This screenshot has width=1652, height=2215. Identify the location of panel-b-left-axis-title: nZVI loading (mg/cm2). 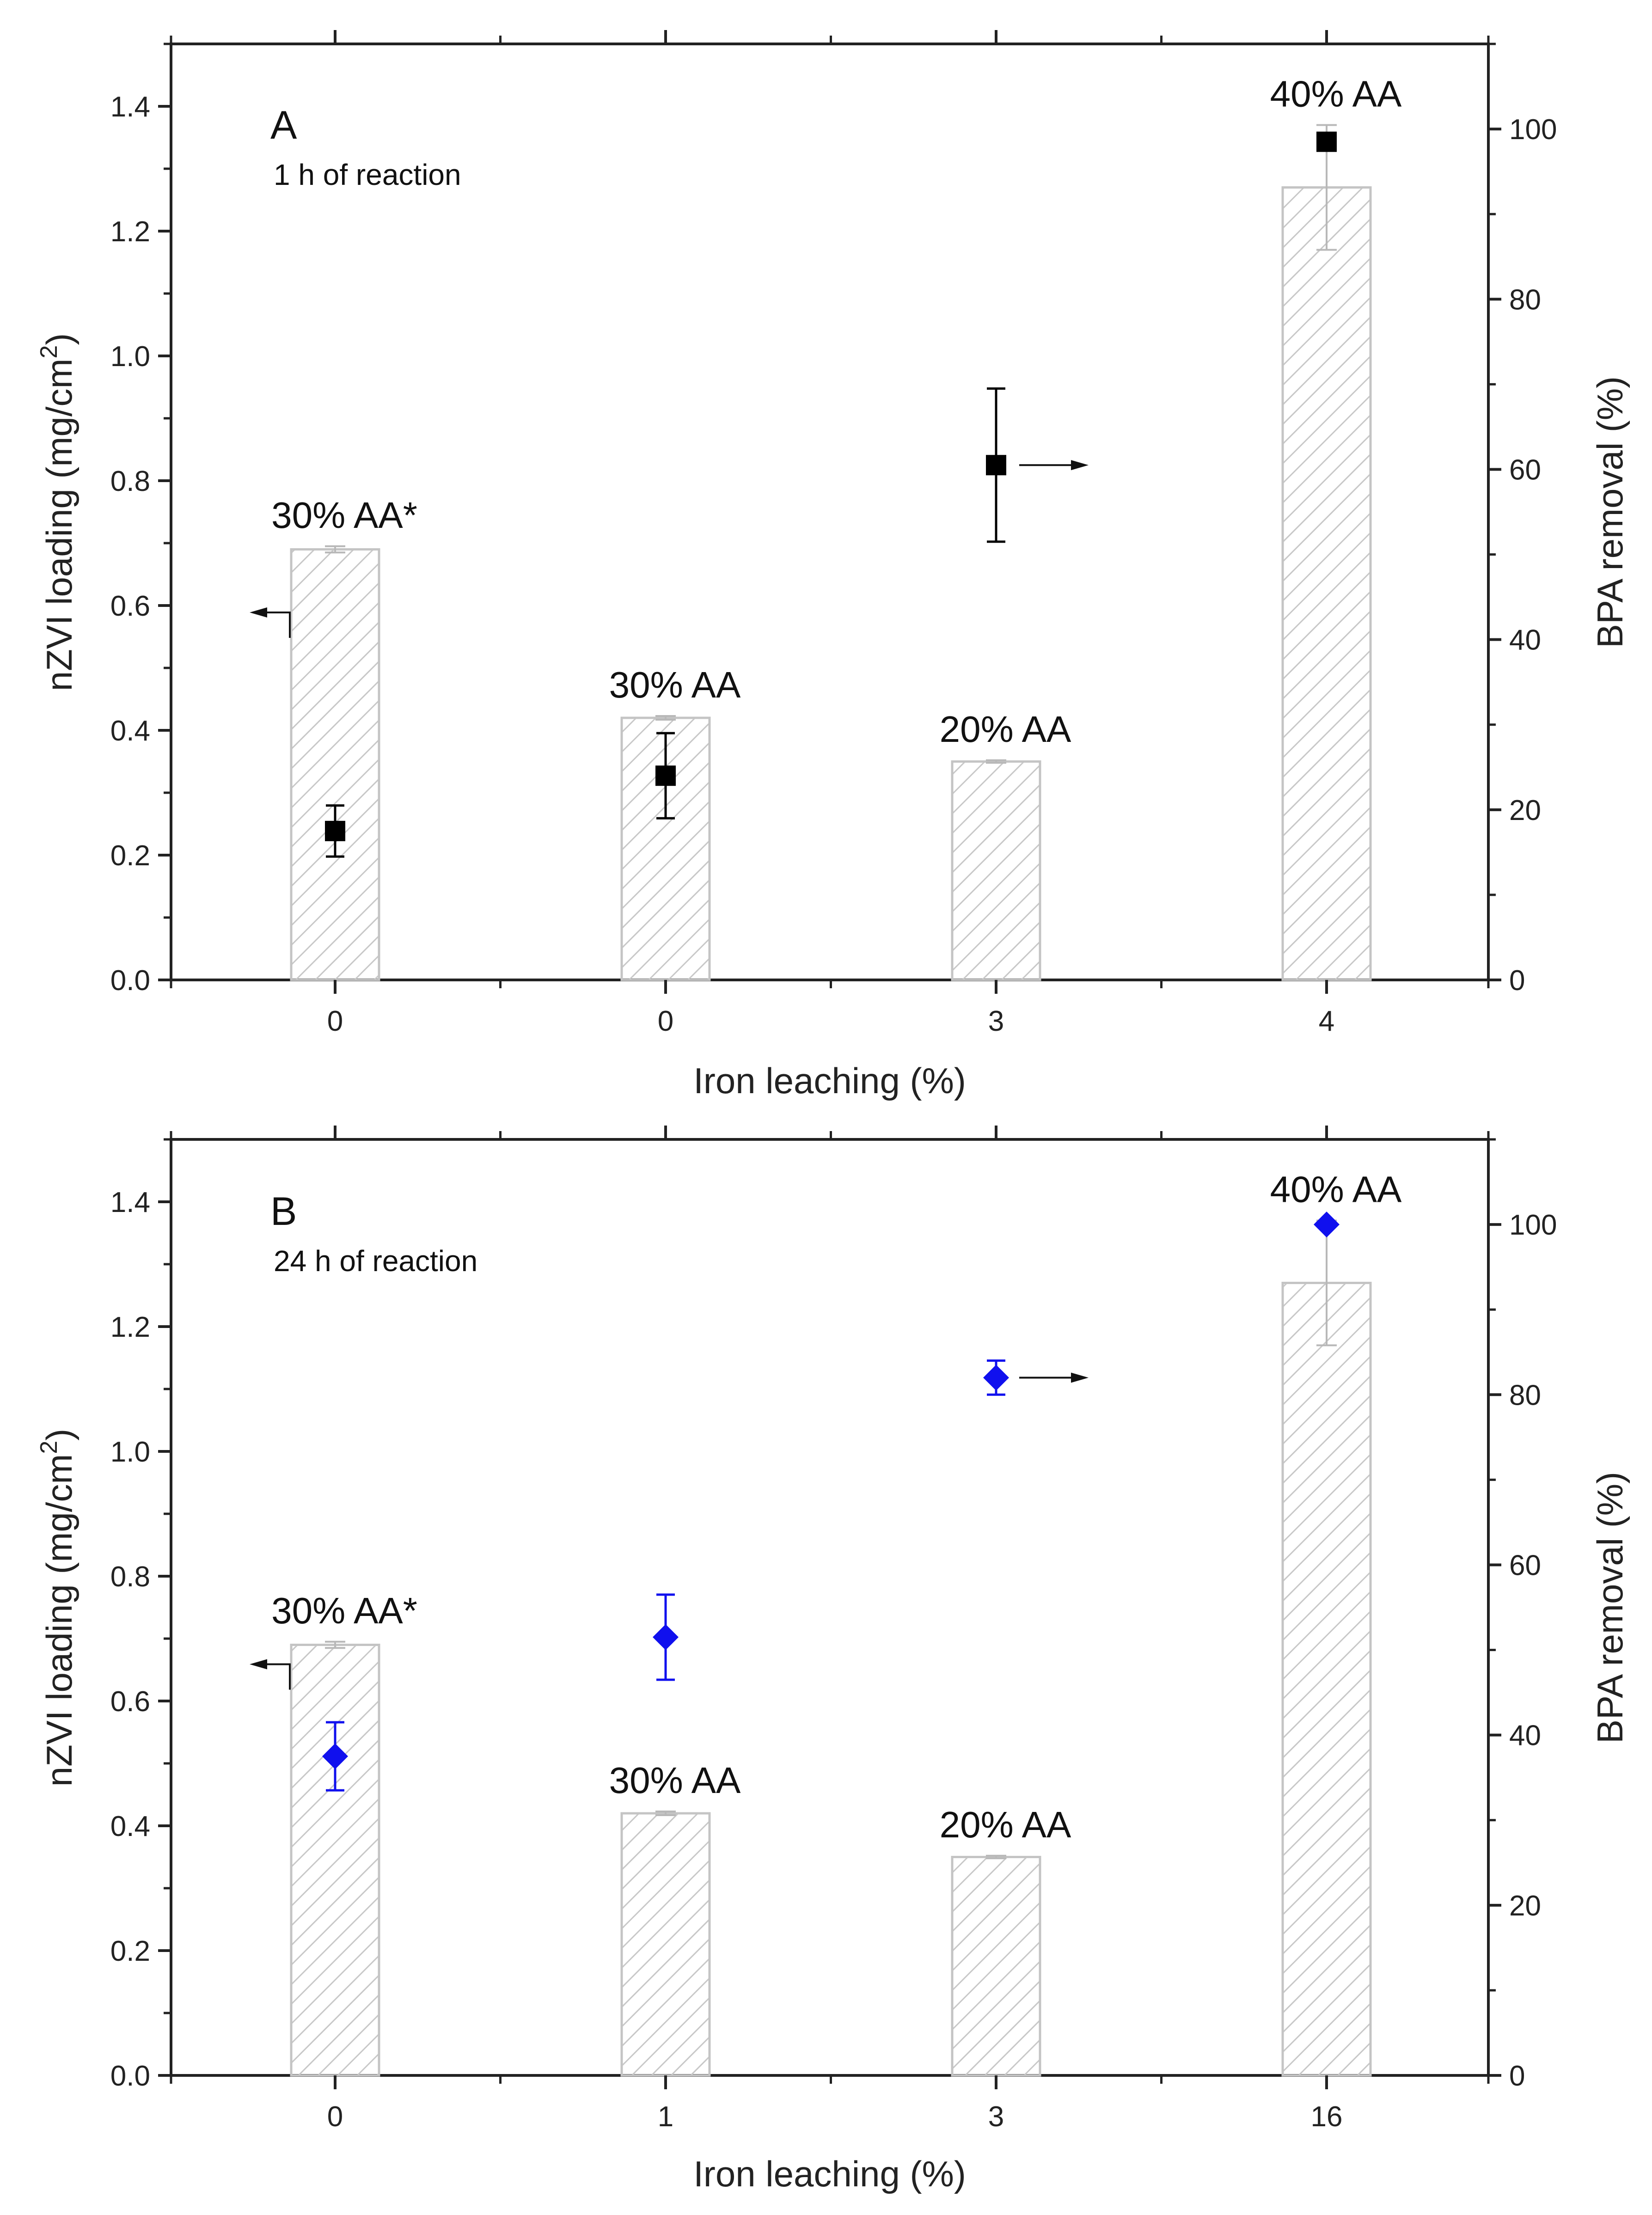
(58, 1608).